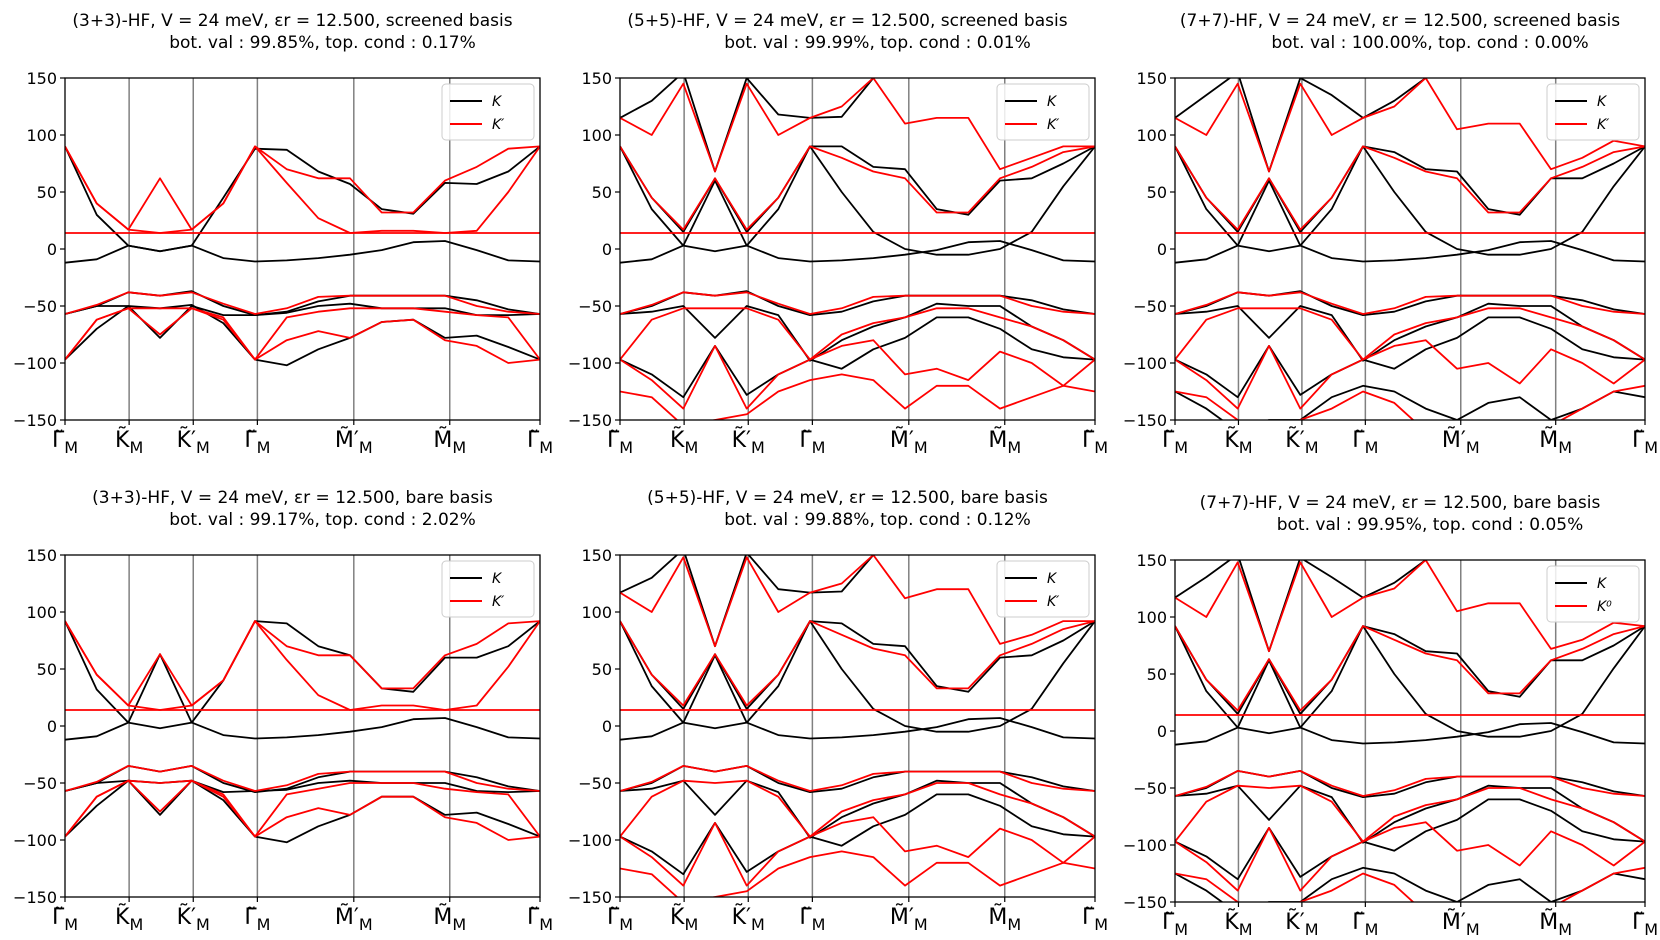  I want to click on legend-label: K, so click(1052, 102).